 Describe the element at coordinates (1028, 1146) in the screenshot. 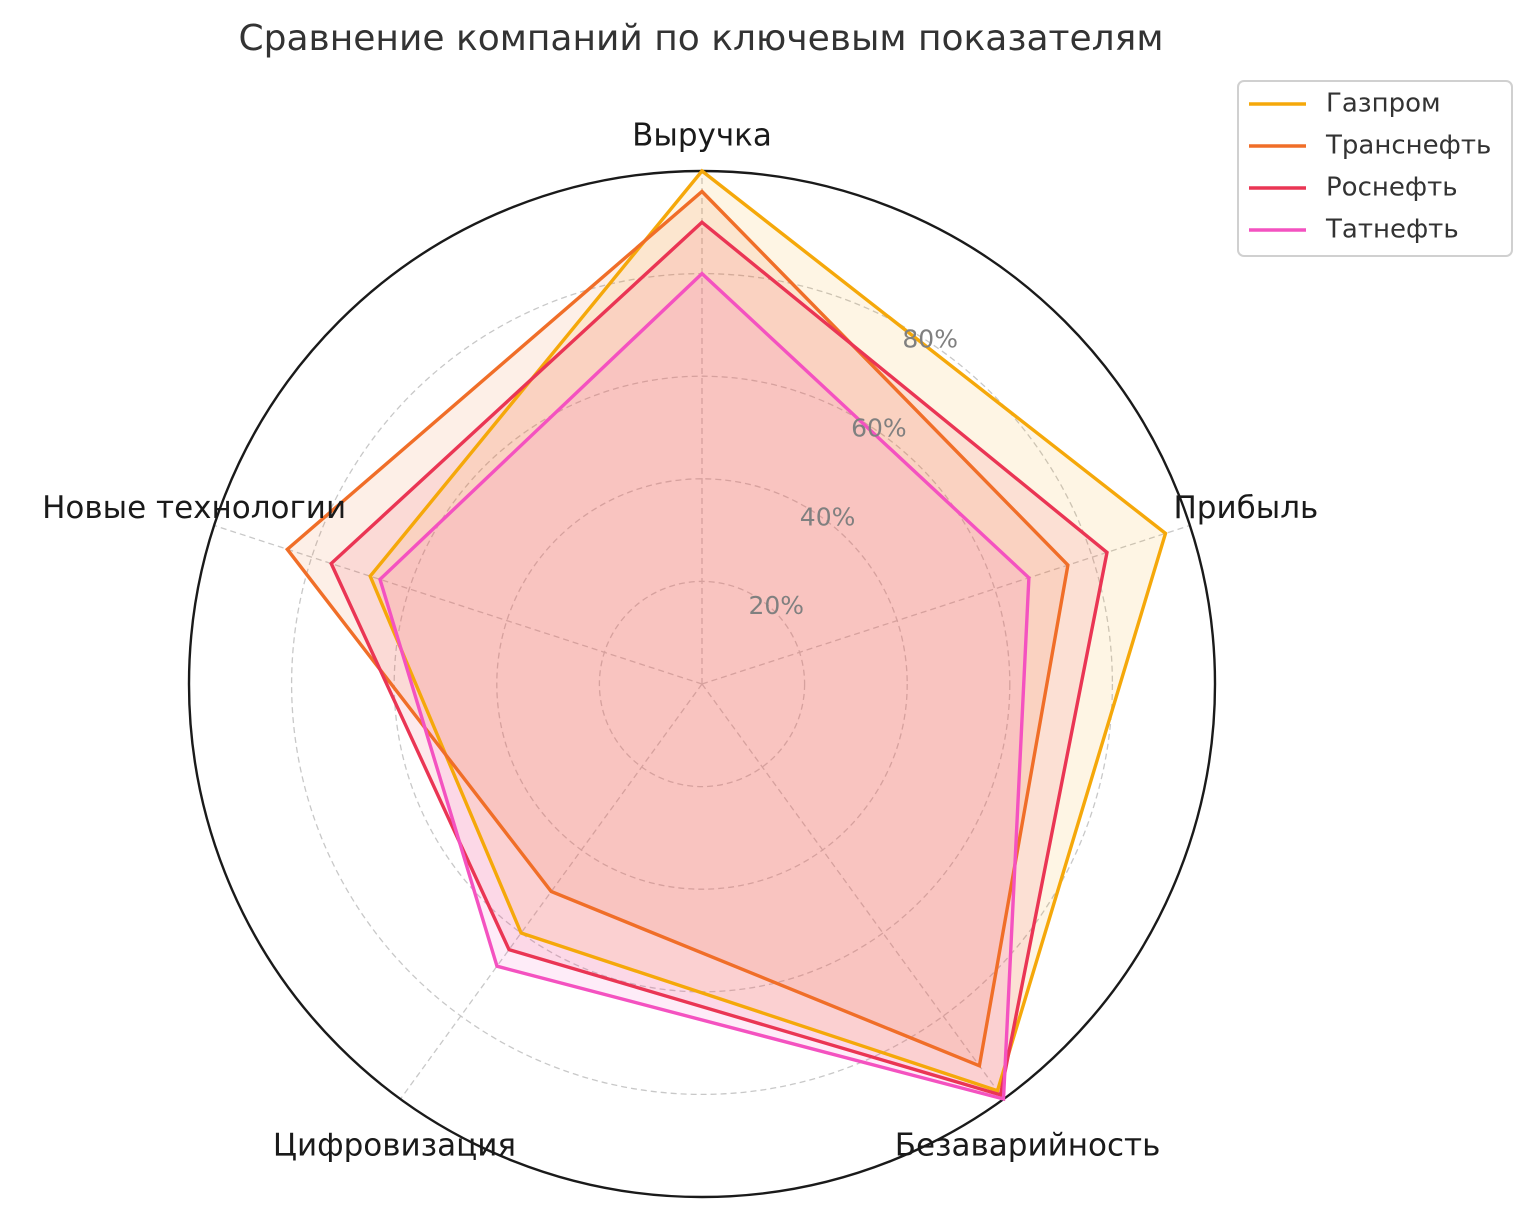

I see `axis-label-2: Безаварийность` at that location.